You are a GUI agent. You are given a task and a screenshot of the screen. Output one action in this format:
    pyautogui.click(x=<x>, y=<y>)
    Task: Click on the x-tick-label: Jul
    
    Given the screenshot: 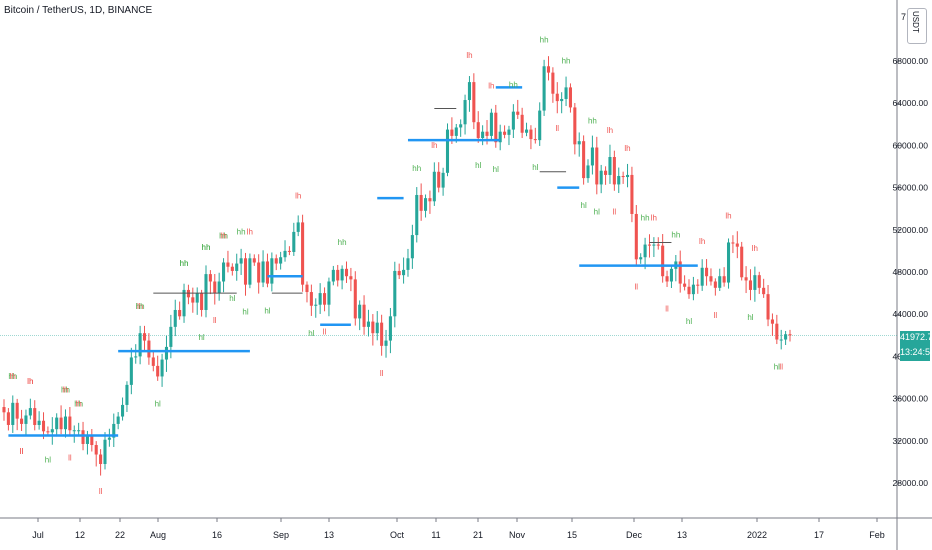 What is the action you would take?
    pyautogui.click(x=38, y=535)
    